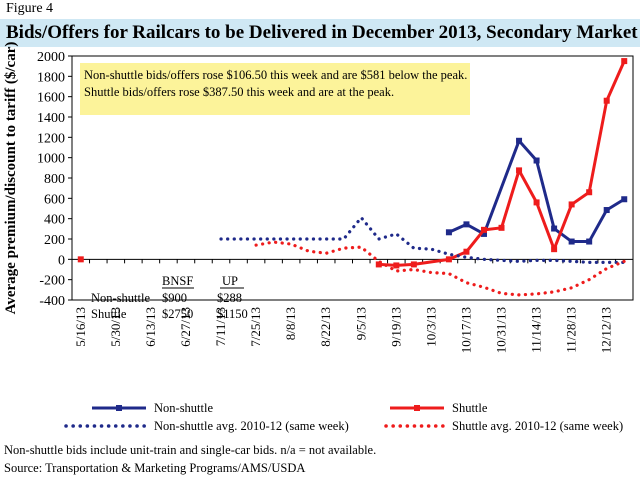 The image size is (640, 480). I want to click on series-line-nonshuttle-avg, so click(422, 239).